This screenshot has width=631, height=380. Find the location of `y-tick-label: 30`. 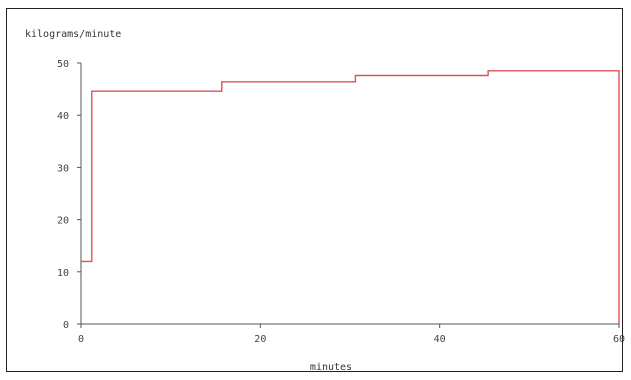

y-tick-label: 30 is located at coordinates (63, 168).